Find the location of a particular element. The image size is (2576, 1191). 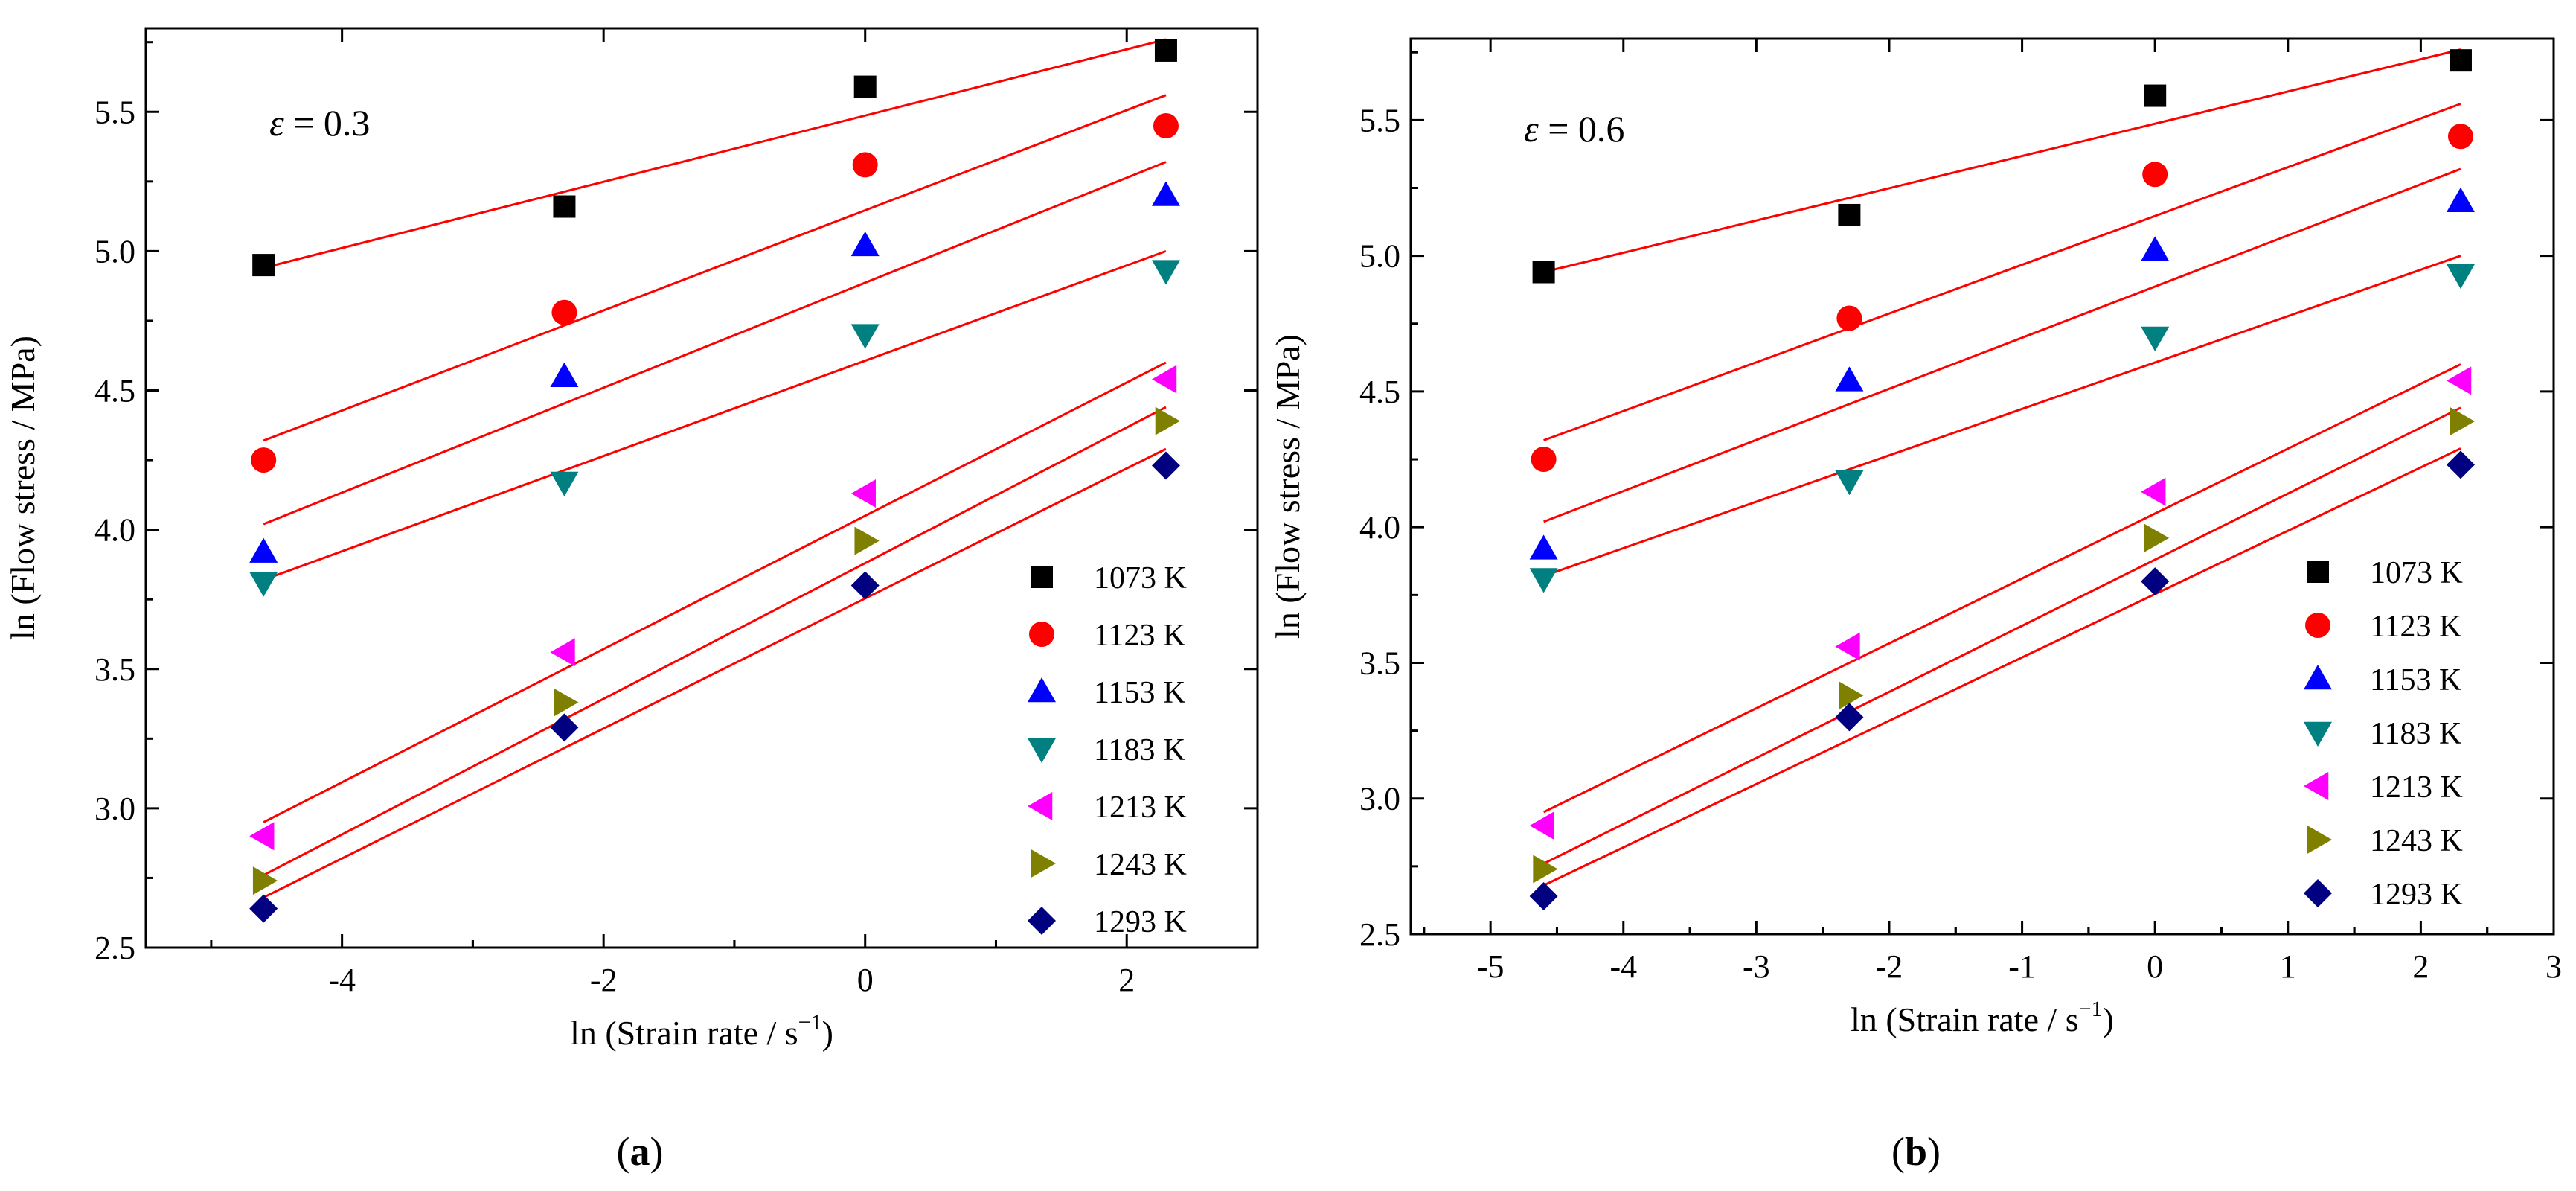

y-tick-label: 4.5 is located at coordinates (114, 391).